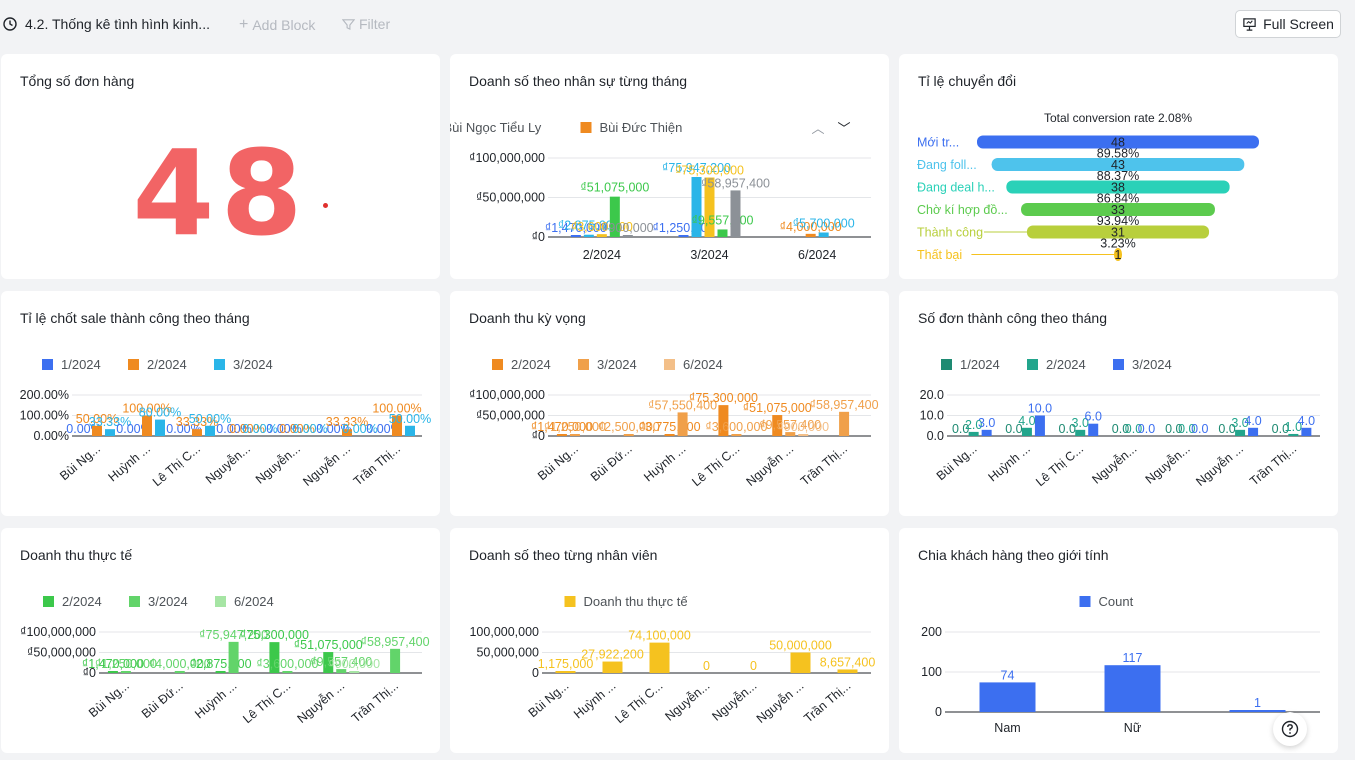 Image resolution: width=1355 pixels, height=760 pixels. I want to click on funnel-value: 43, so click(1118, 165).